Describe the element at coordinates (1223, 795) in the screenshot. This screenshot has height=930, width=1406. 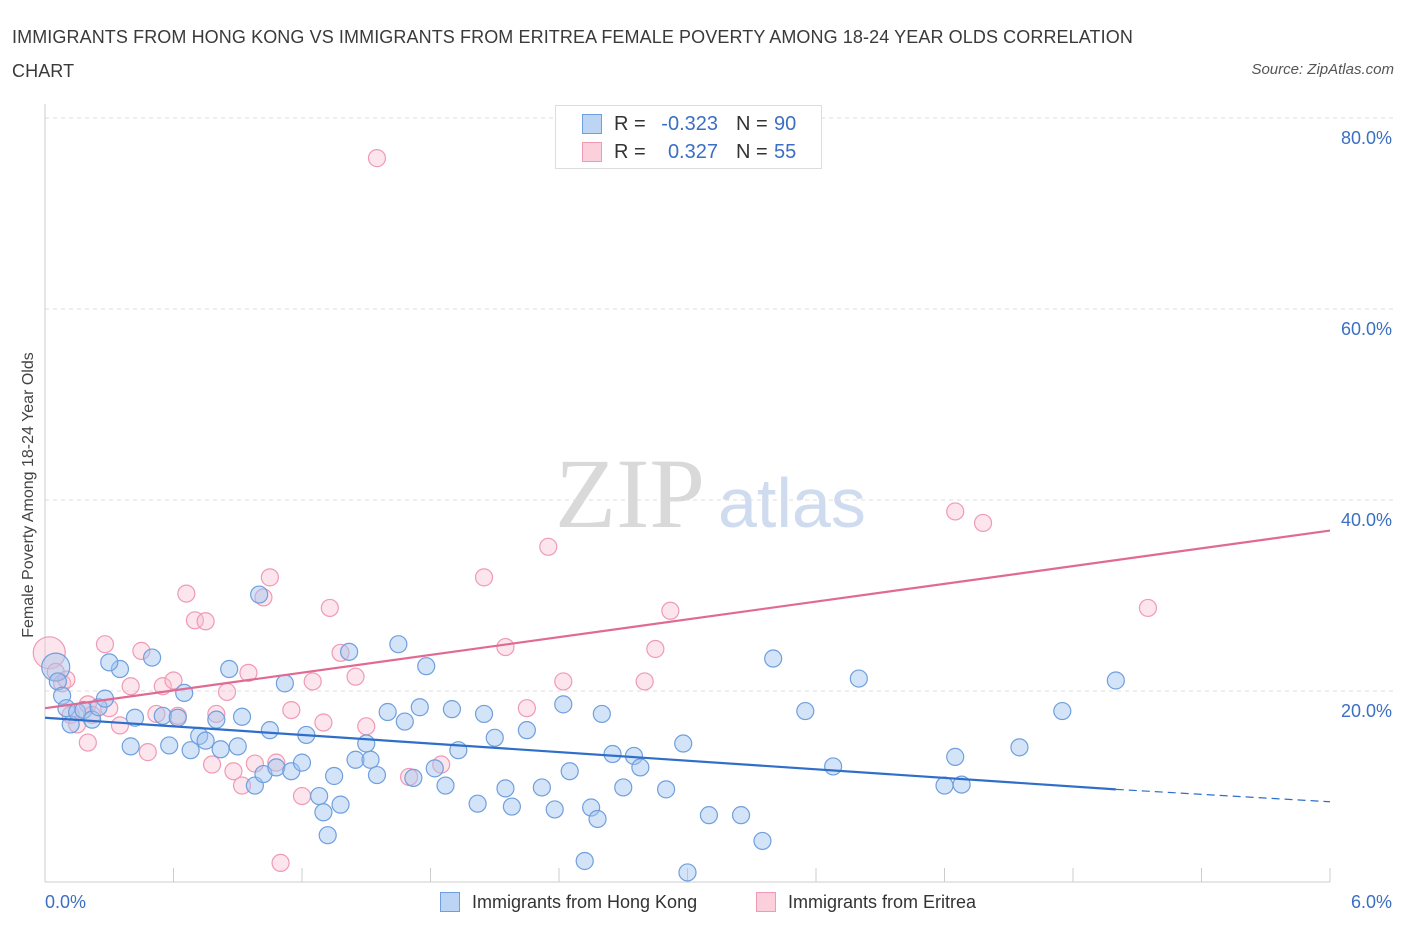
I see `hong-kong-trend-extension` at that location.